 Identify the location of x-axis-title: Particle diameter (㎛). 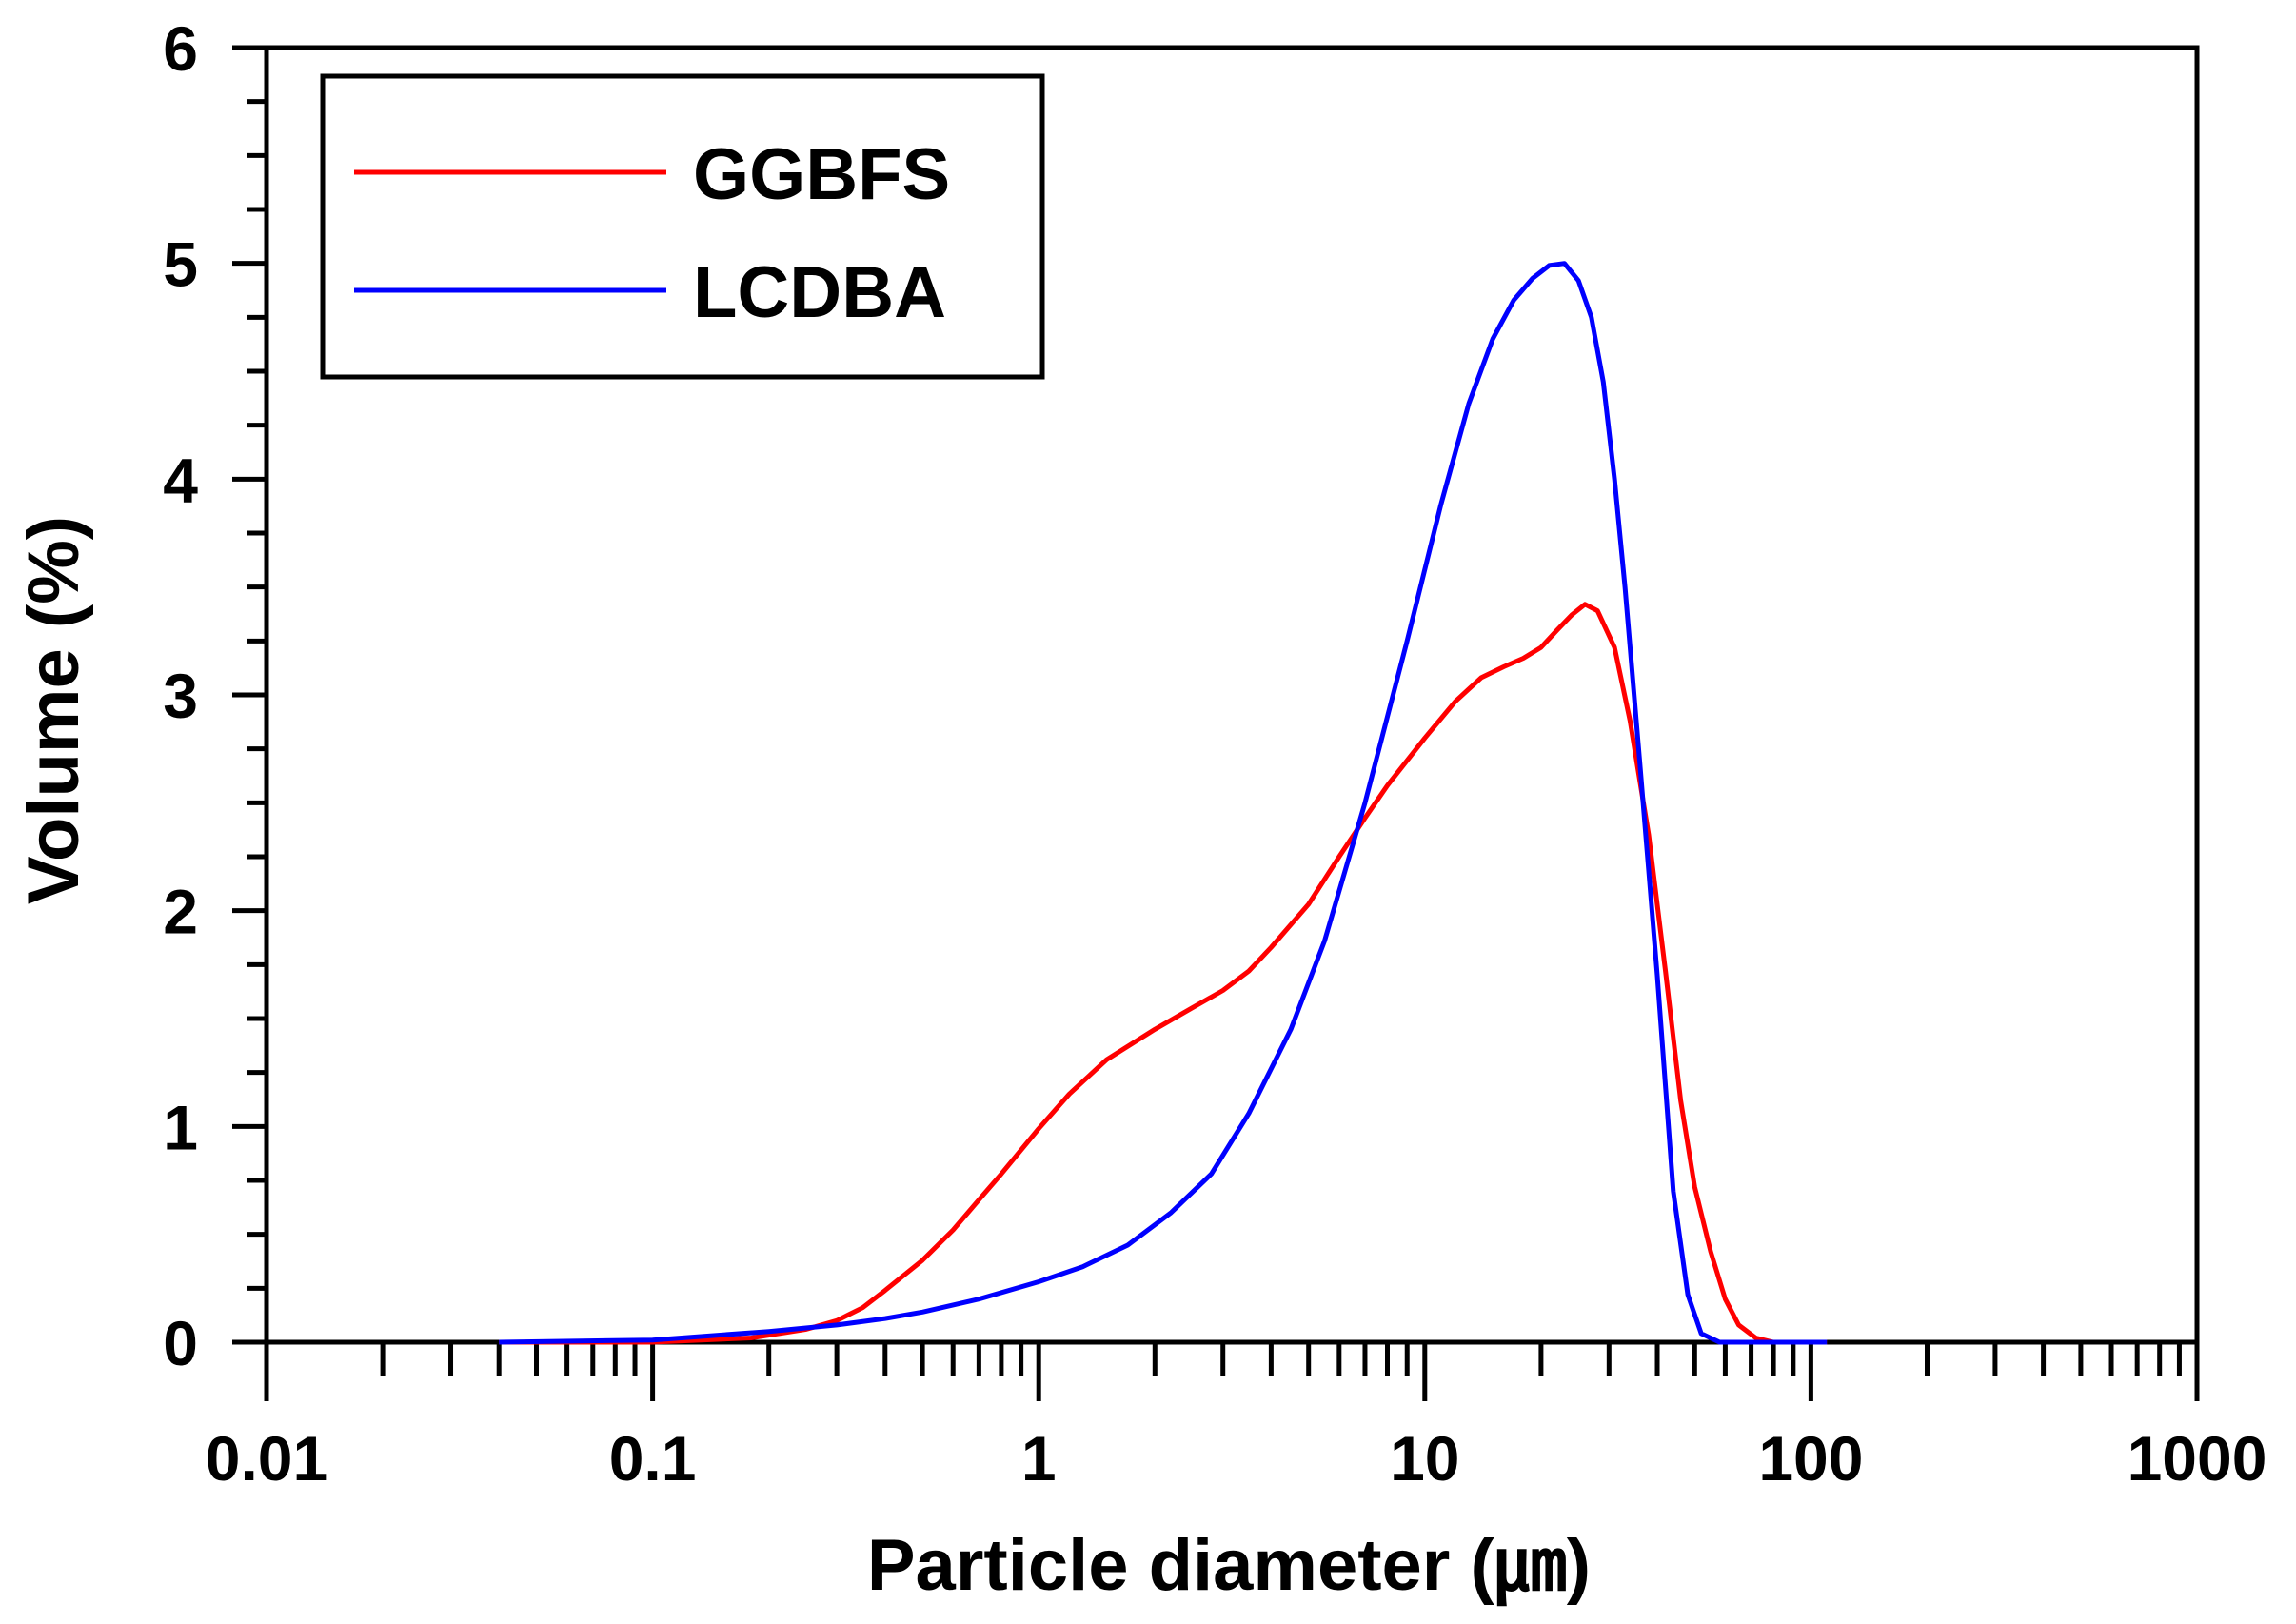
(1229, 1566).